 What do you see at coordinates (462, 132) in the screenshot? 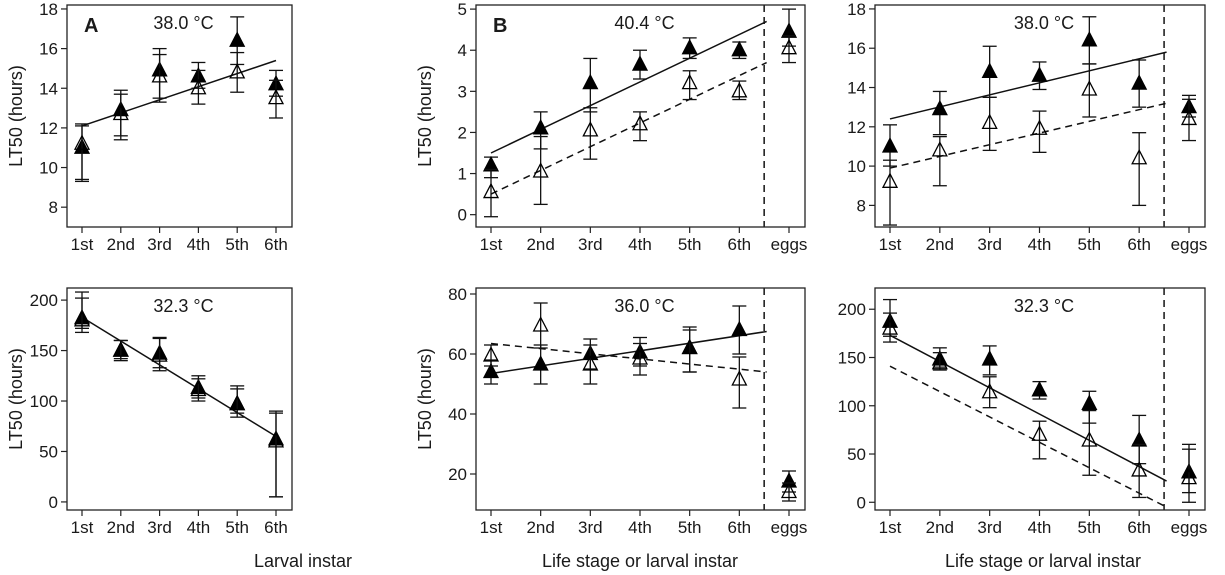
I see `y-tick-label: 2` at bounding box center [462, 132].